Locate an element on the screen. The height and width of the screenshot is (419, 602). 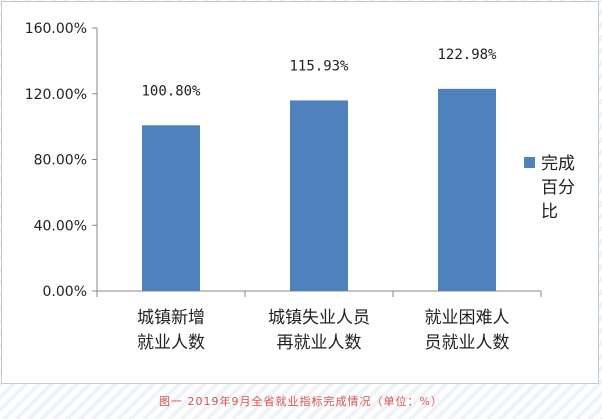
data-label: 115.93% is located at coordinates (319, 66).